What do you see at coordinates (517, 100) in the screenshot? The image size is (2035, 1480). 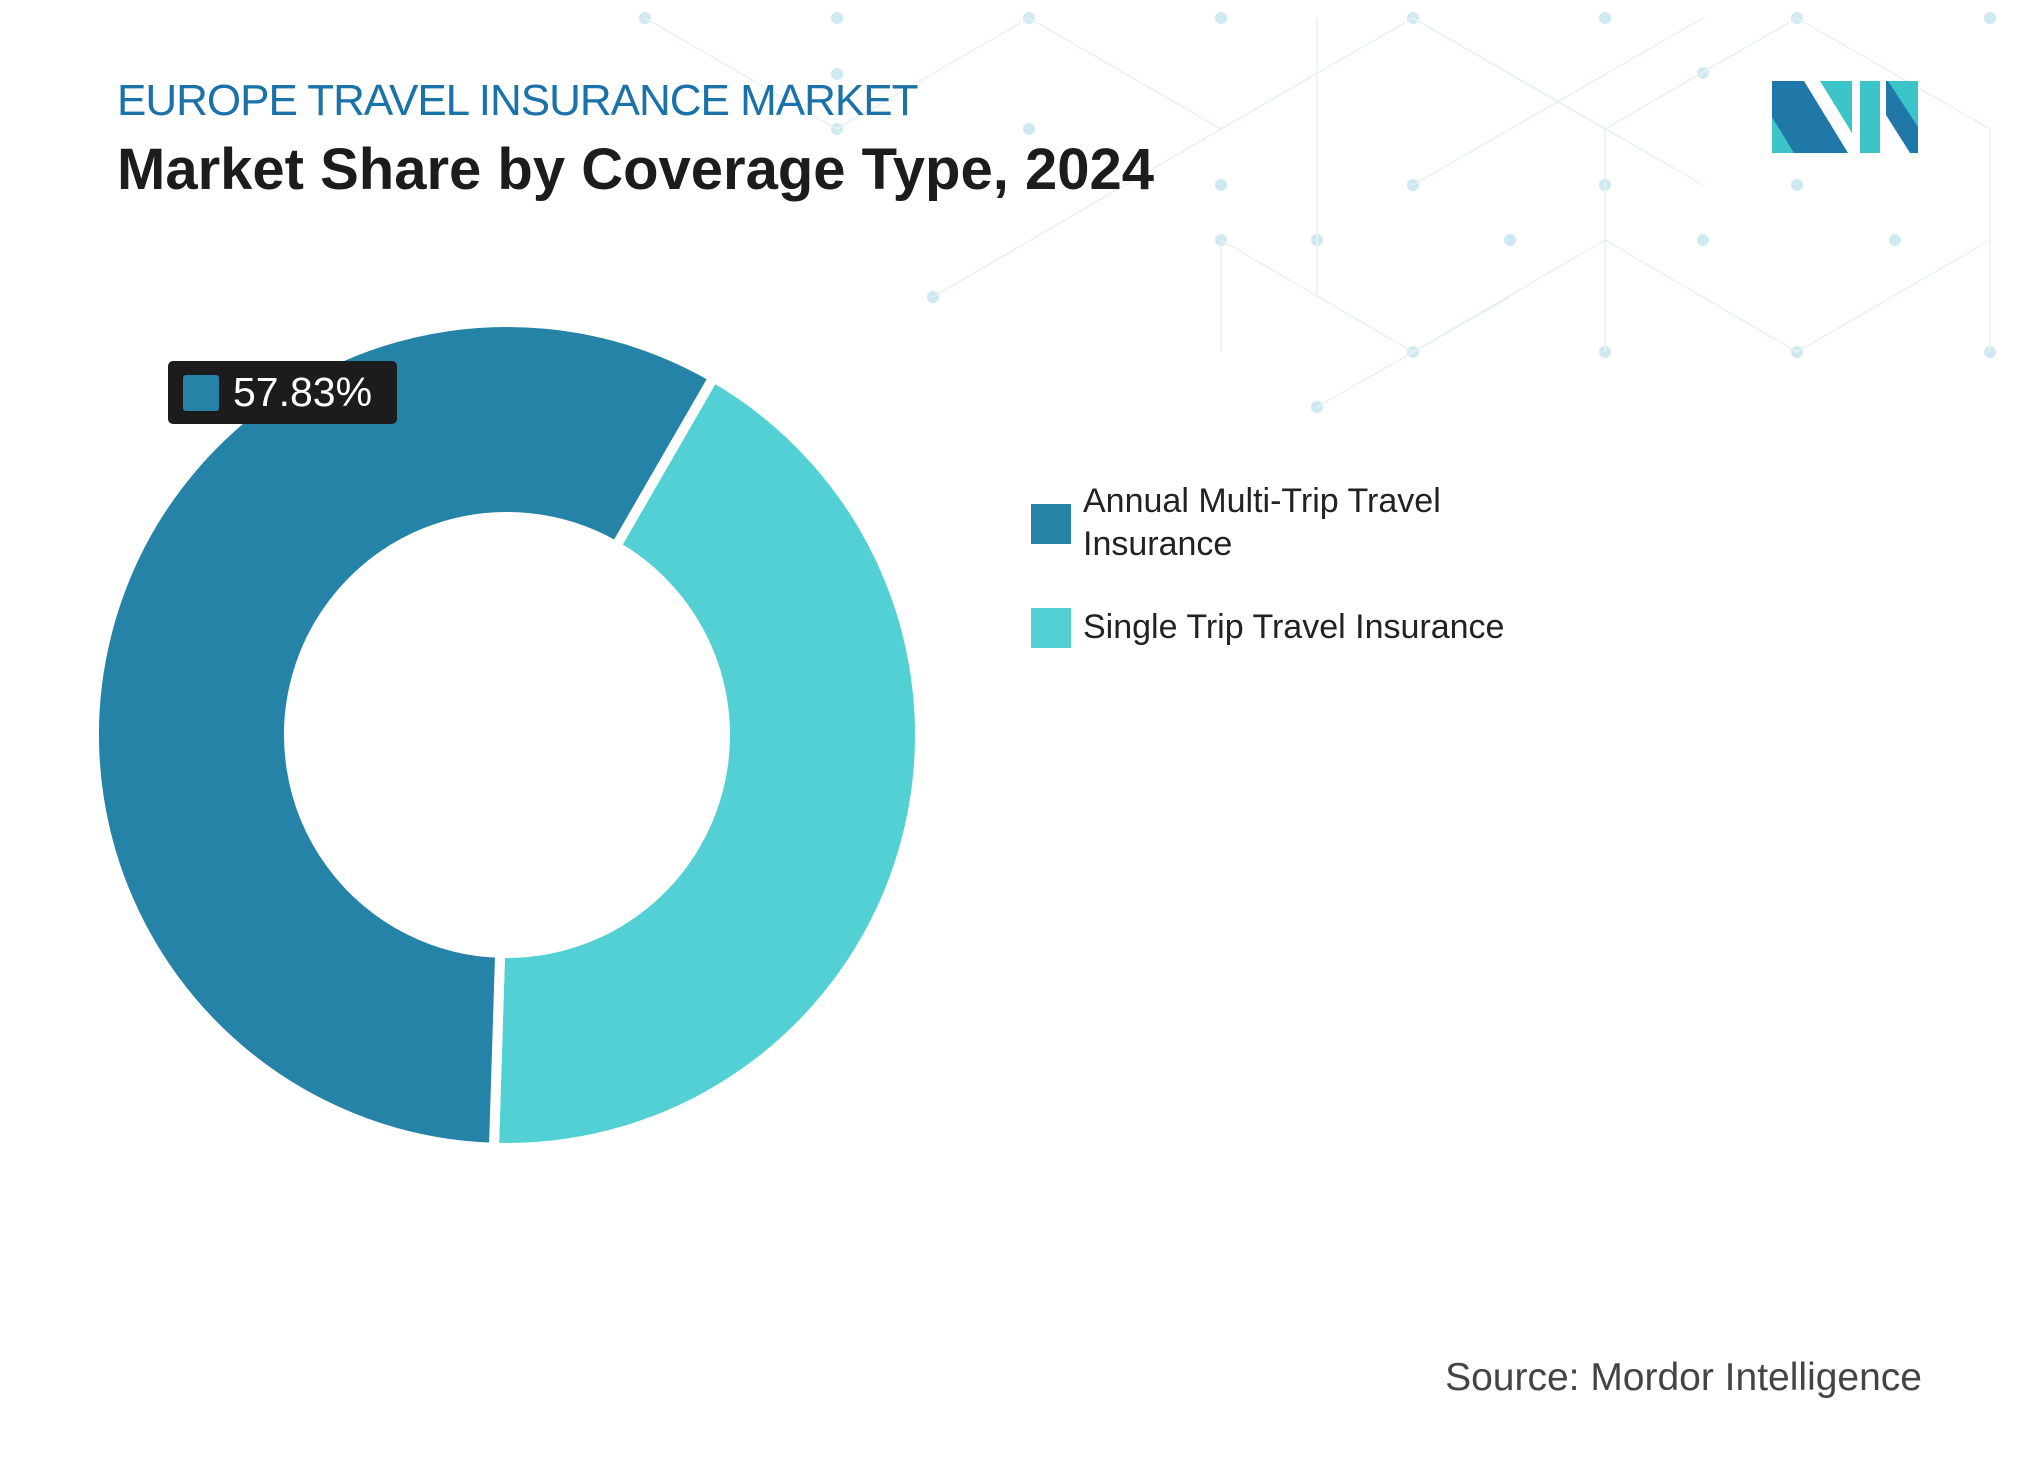 I see `chart-subtitle: EUROPE TRAVEL INSURANCE MARKET` at bounding box center [517, 100].